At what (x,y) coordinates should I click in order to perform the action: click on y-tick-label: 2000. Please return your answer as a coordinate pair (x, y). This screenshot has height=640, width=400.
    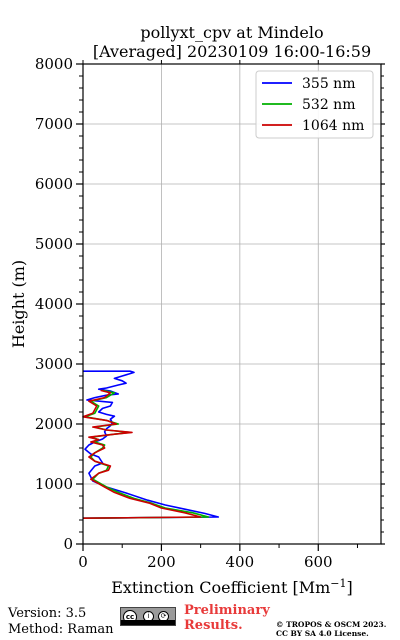
    Looking at the image, I should click on (54, 424).